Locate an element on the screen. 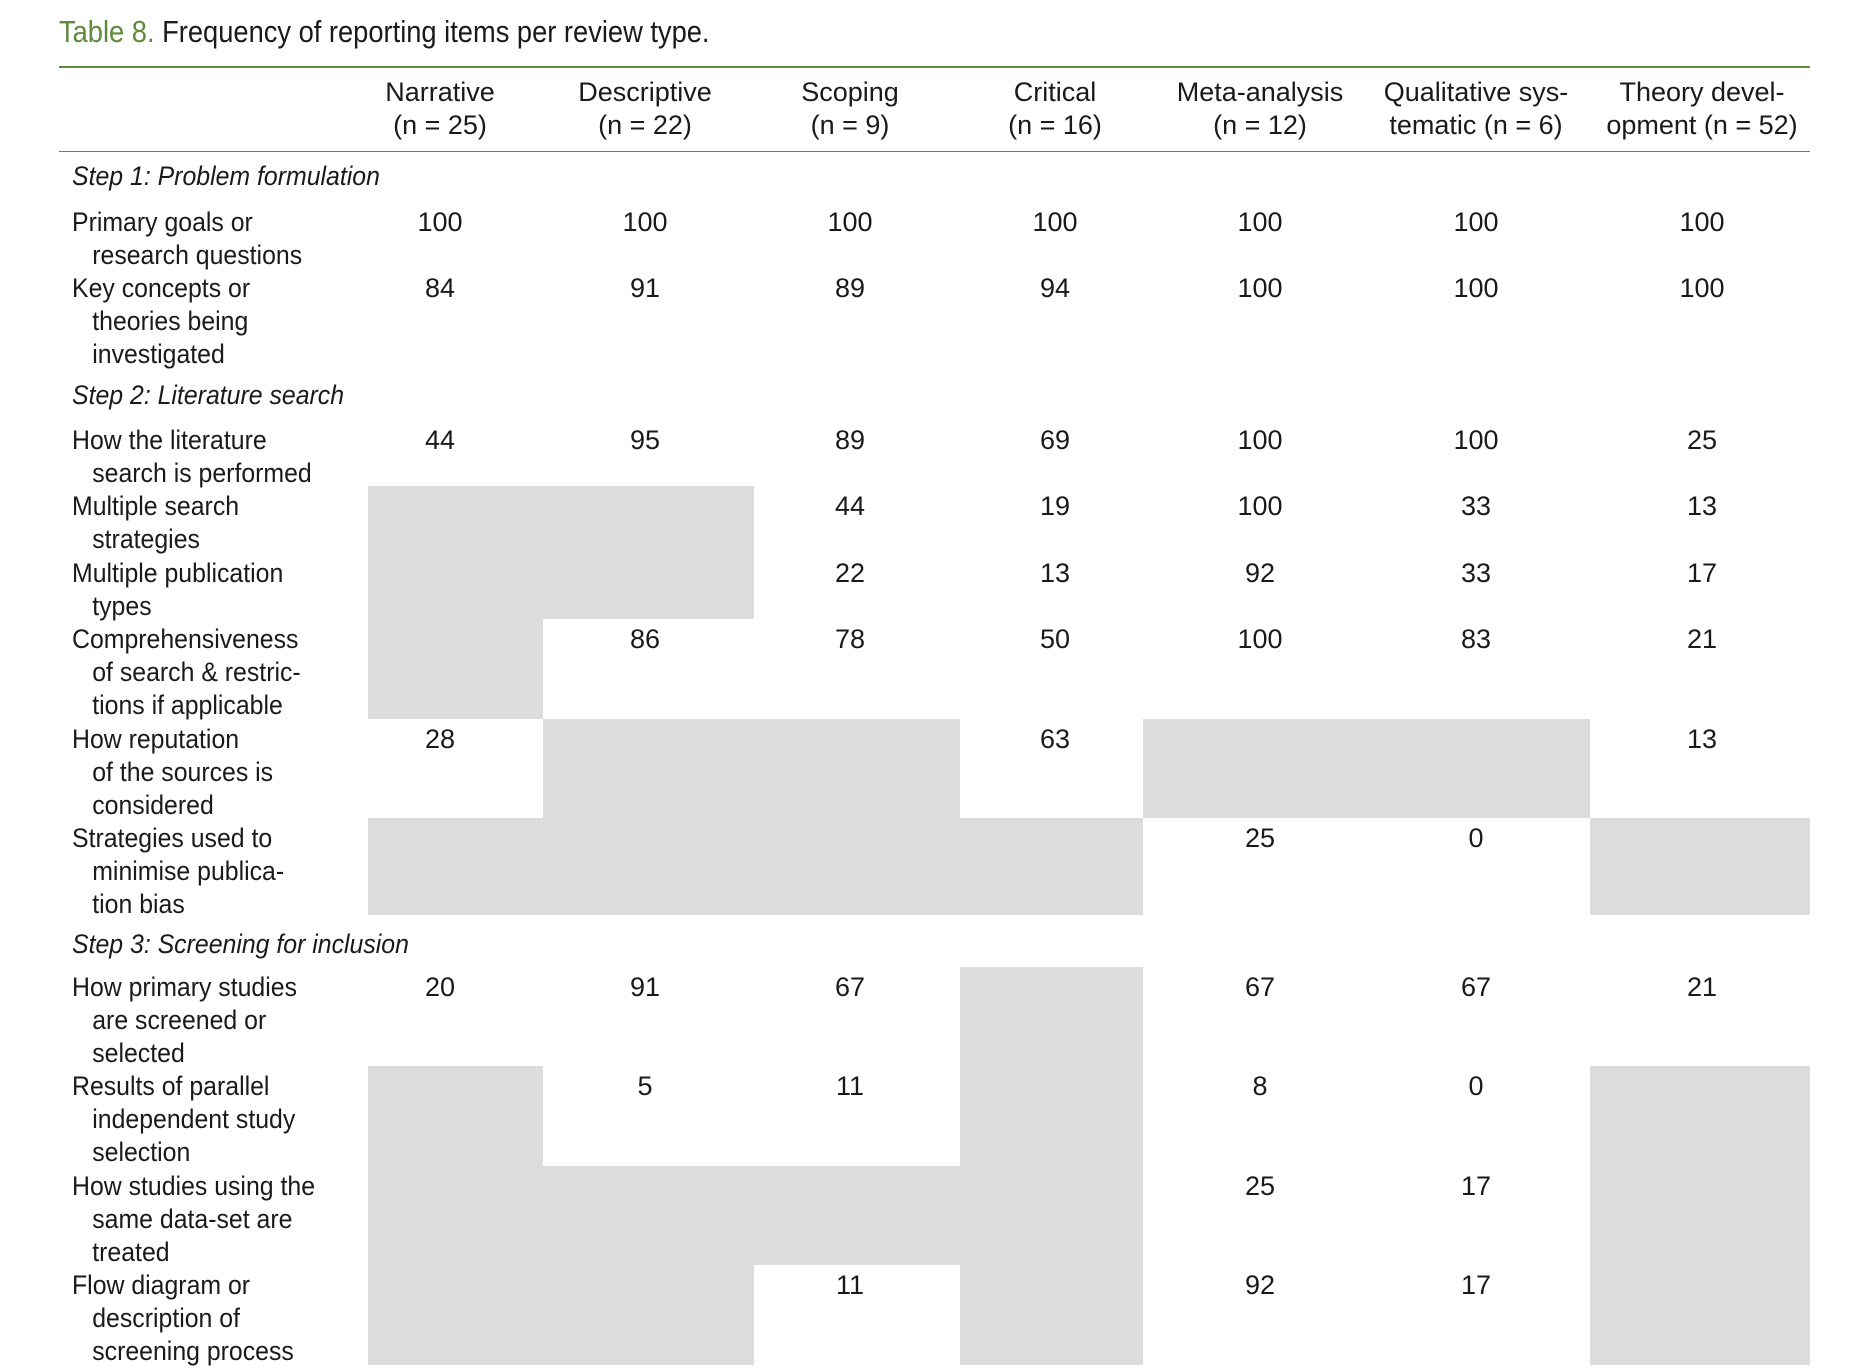 This screenshot has height=1368, width=1866. row-label-line: tion bias is located at coordinates (138, 904).